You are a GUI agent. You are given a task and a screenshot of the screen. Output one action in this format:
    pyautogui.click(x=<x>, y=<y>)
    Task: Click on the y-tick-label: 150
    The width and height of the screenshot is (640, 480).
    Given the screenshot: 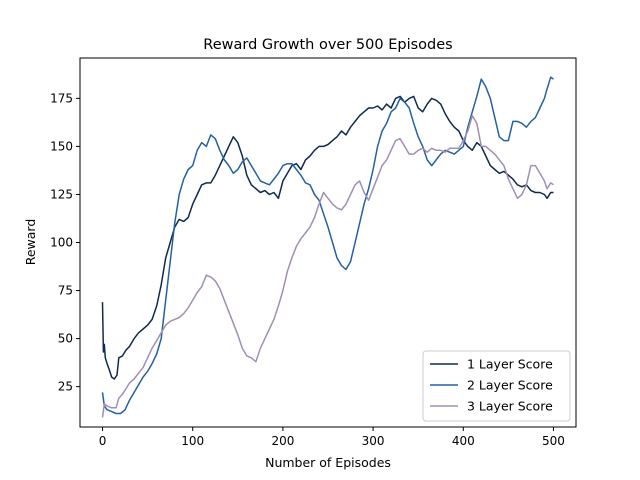 What is the action you would take?
    pyautogui.click(x=61, y=146)
    